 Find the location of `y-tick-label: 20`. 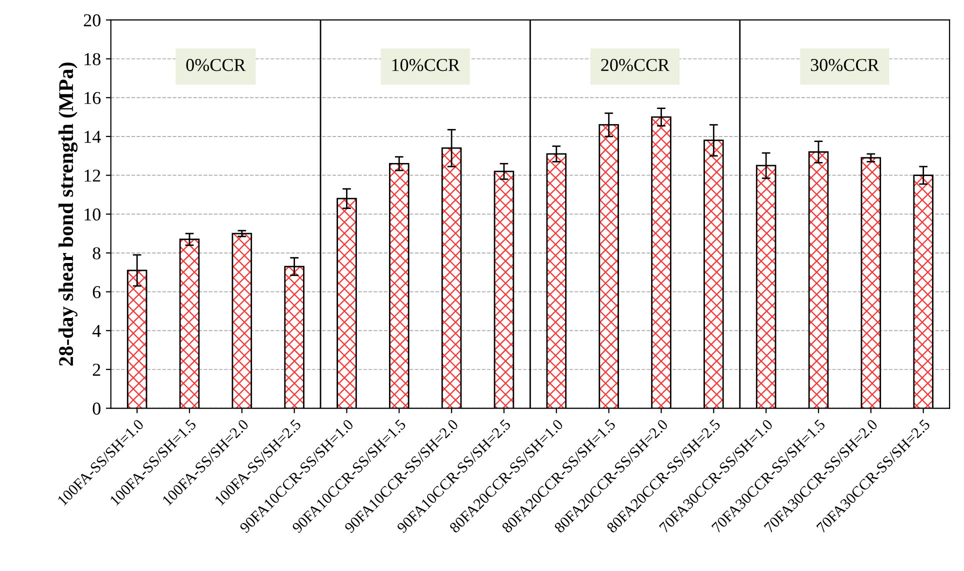

y-tick-label: 20 is located at coordinates (92, 20).